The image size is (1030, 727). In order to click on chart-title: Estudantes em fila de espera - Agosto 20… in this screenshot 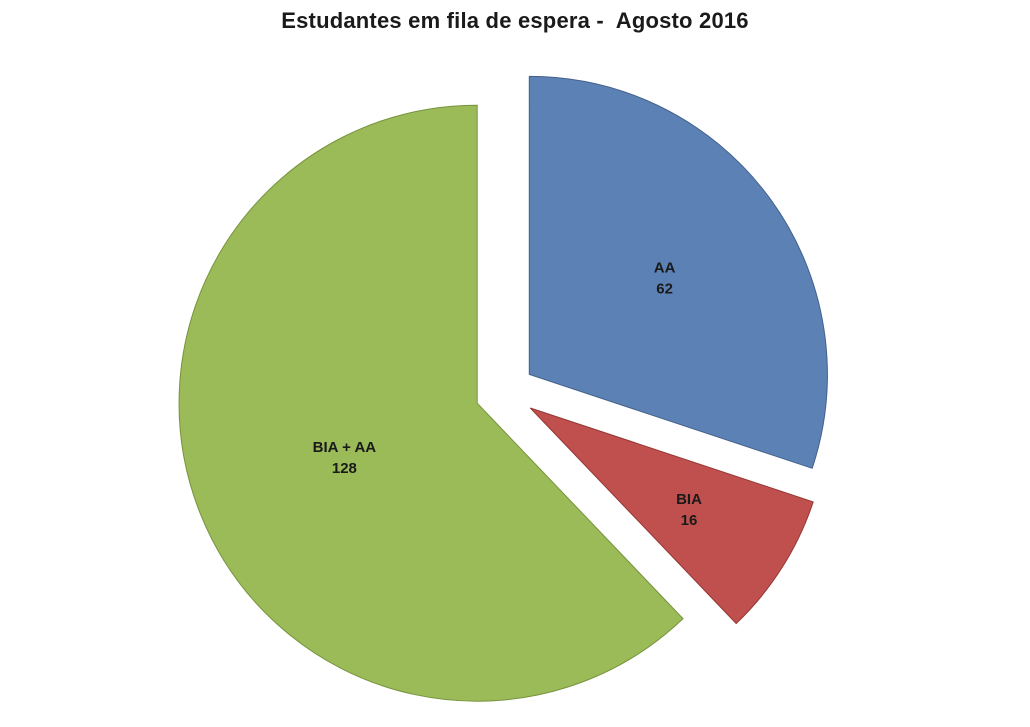, I will do `click(515, 20)`.